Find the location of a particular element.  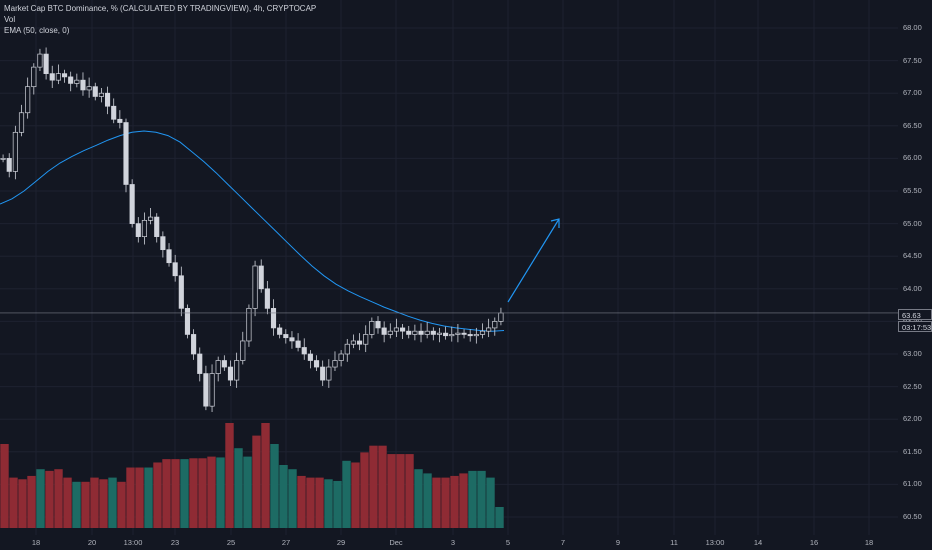

price-tick-label: 61.50 is located at coordinates (912, 451).